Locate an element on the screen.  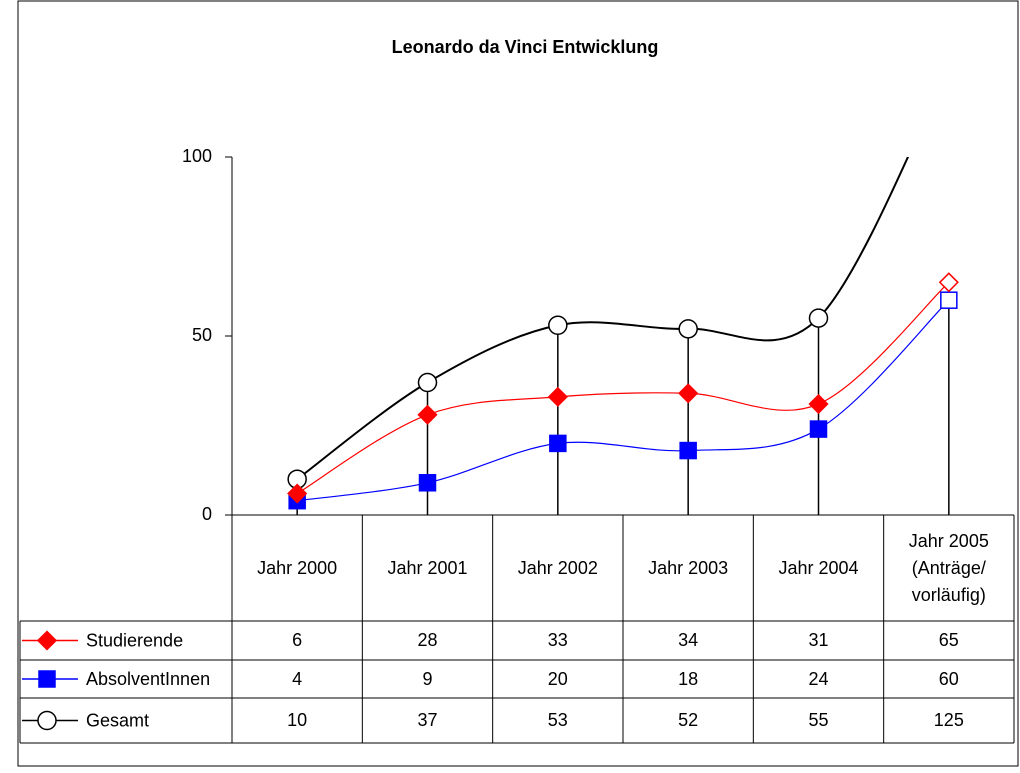
table-value: 52 is located at coordinates (688, 720).